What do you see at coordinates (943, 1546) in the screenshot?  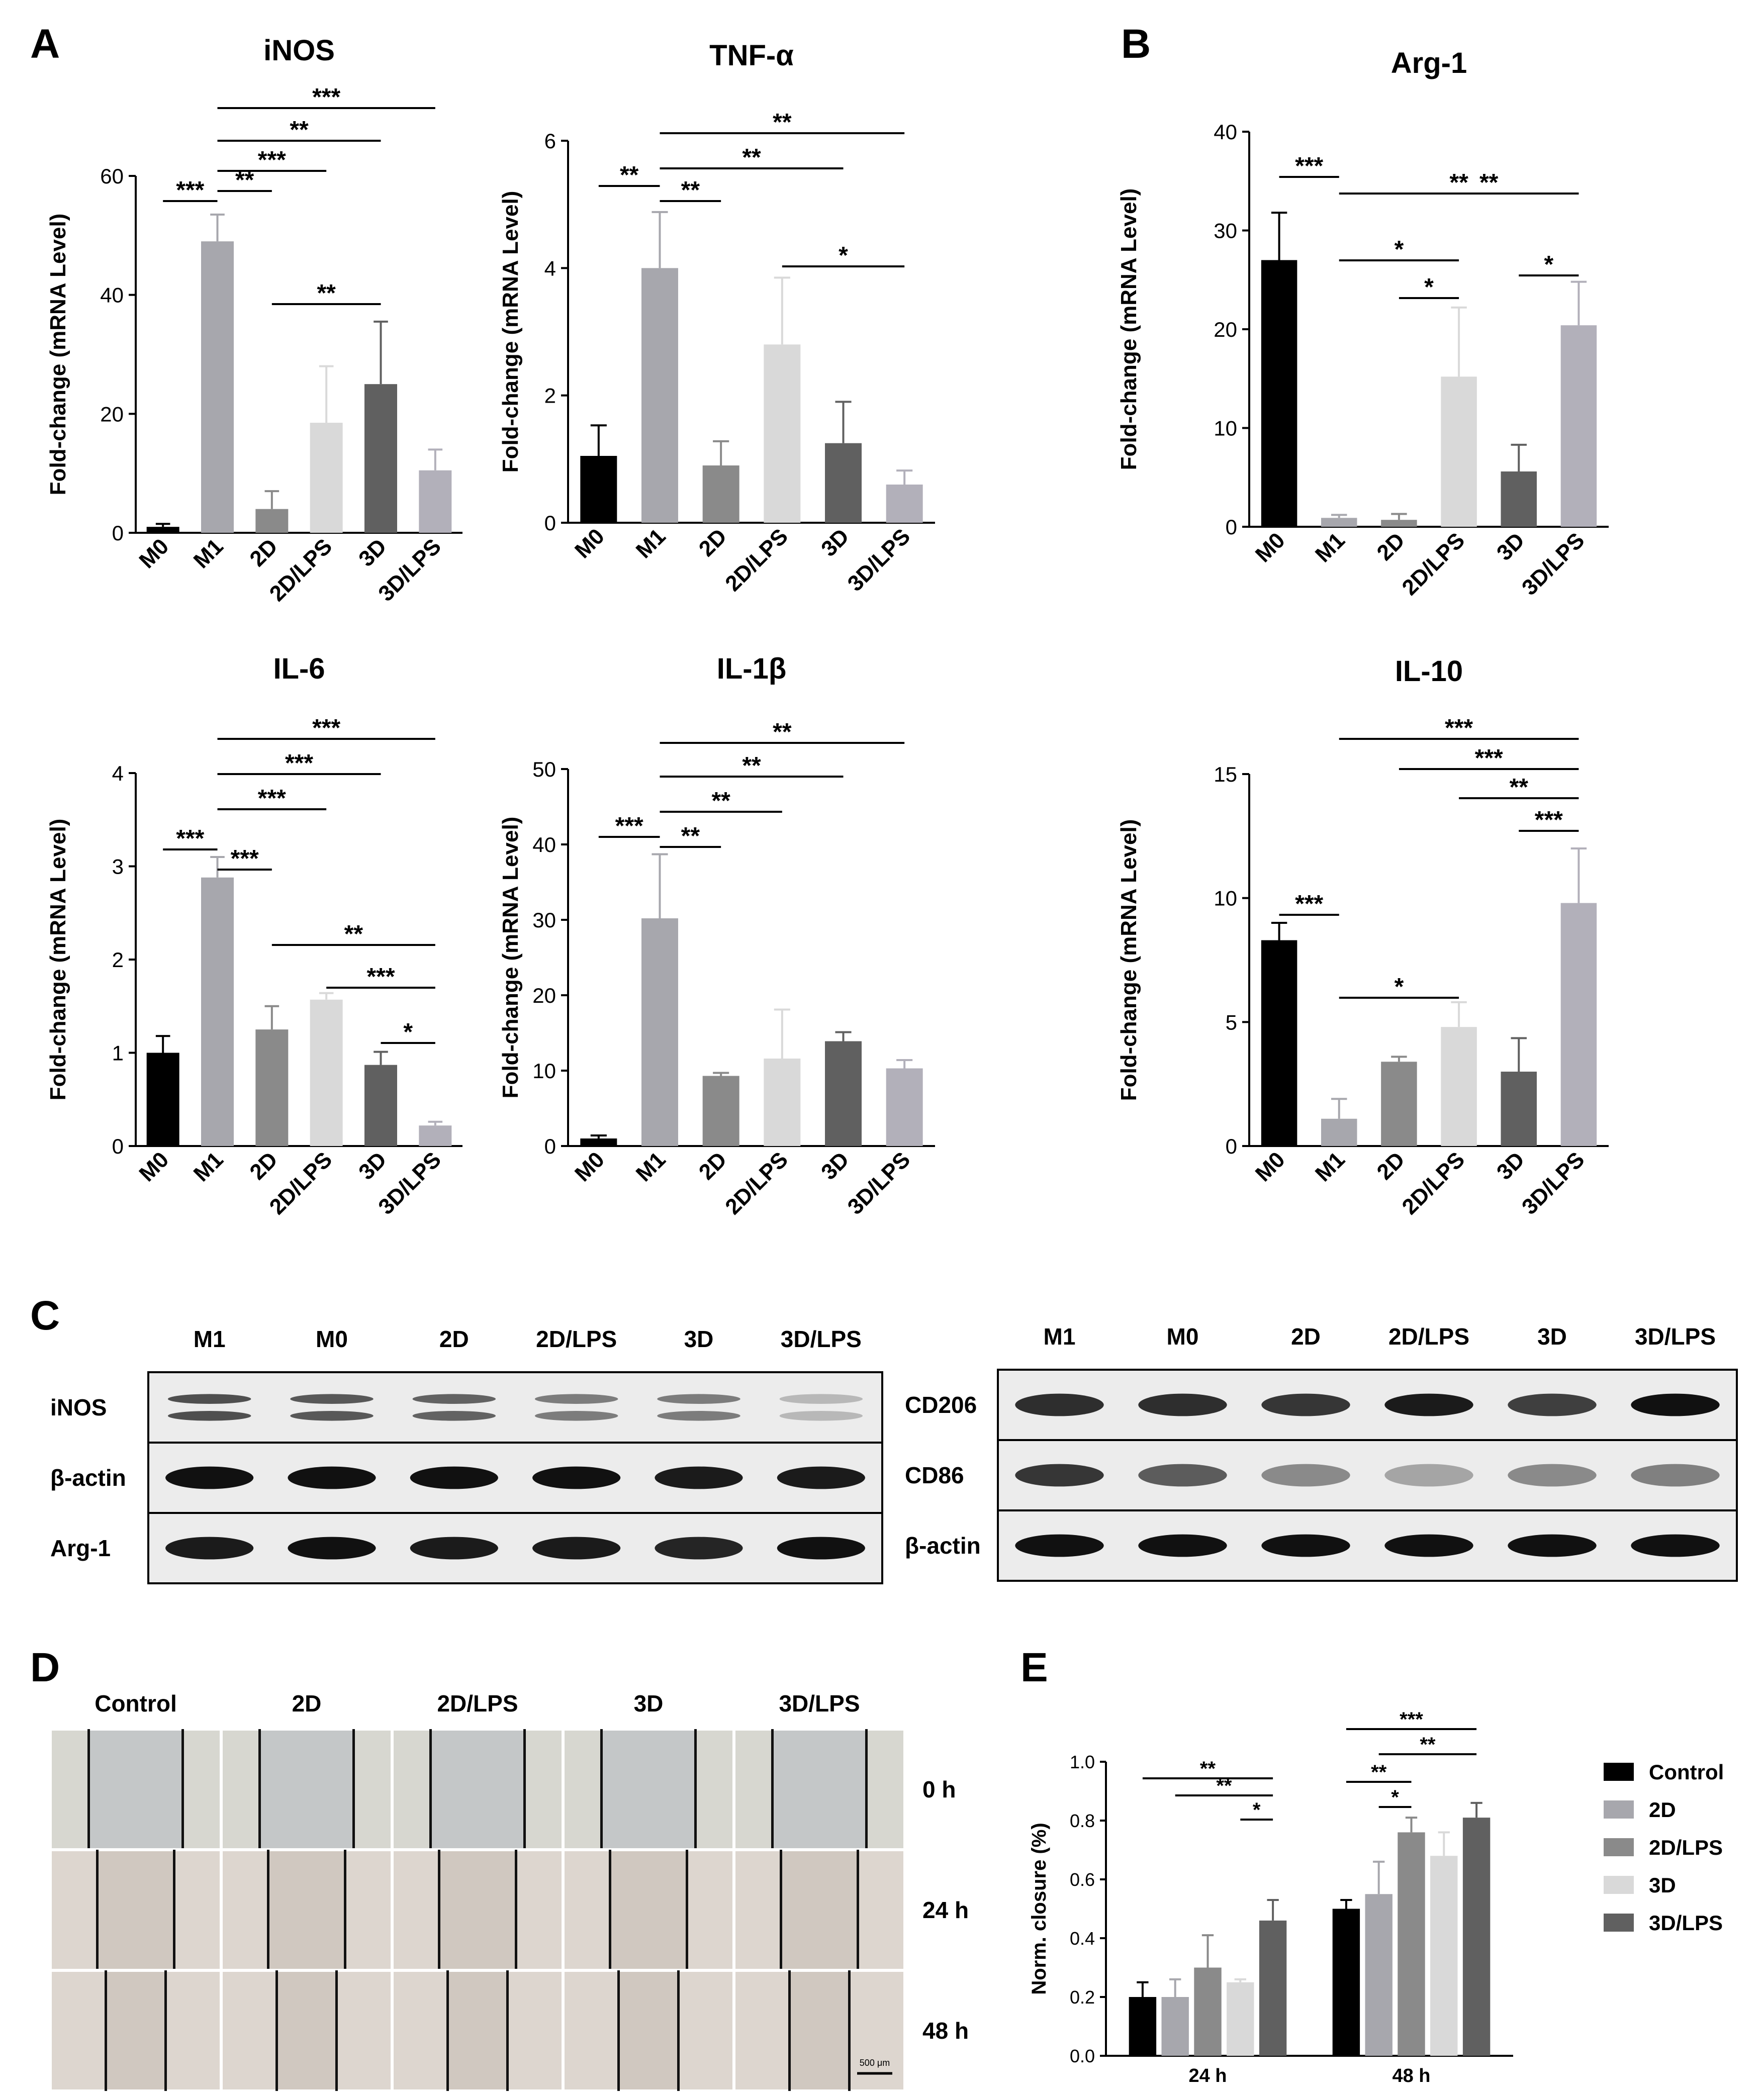 I see `blot-row-label: β-actin` at bounding box center [943, 1546].